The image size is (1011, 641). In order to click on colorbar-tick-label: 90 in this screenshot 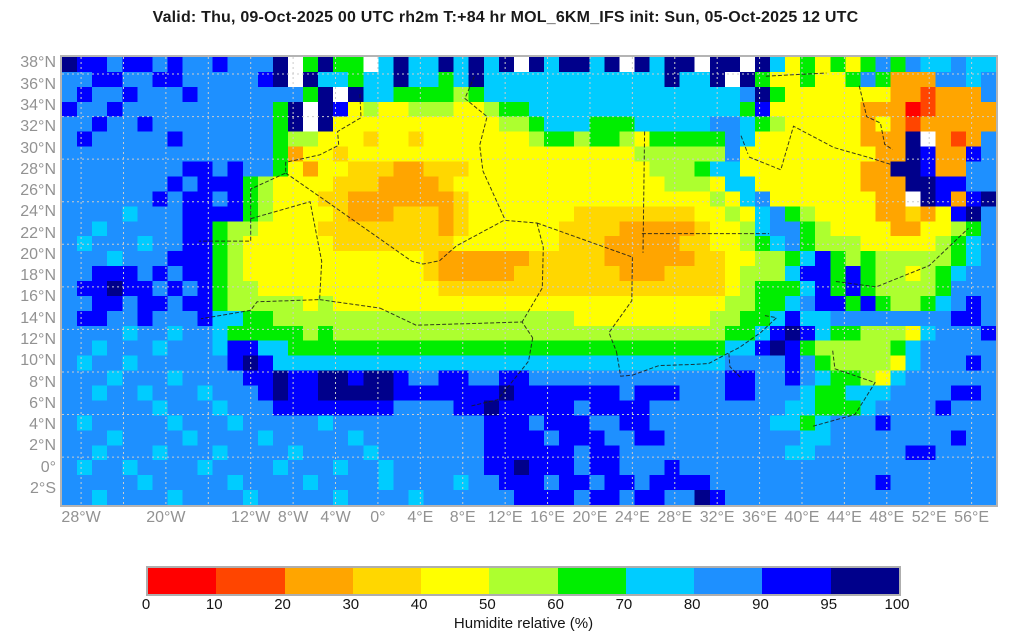, I will do `click(760, 604)`.